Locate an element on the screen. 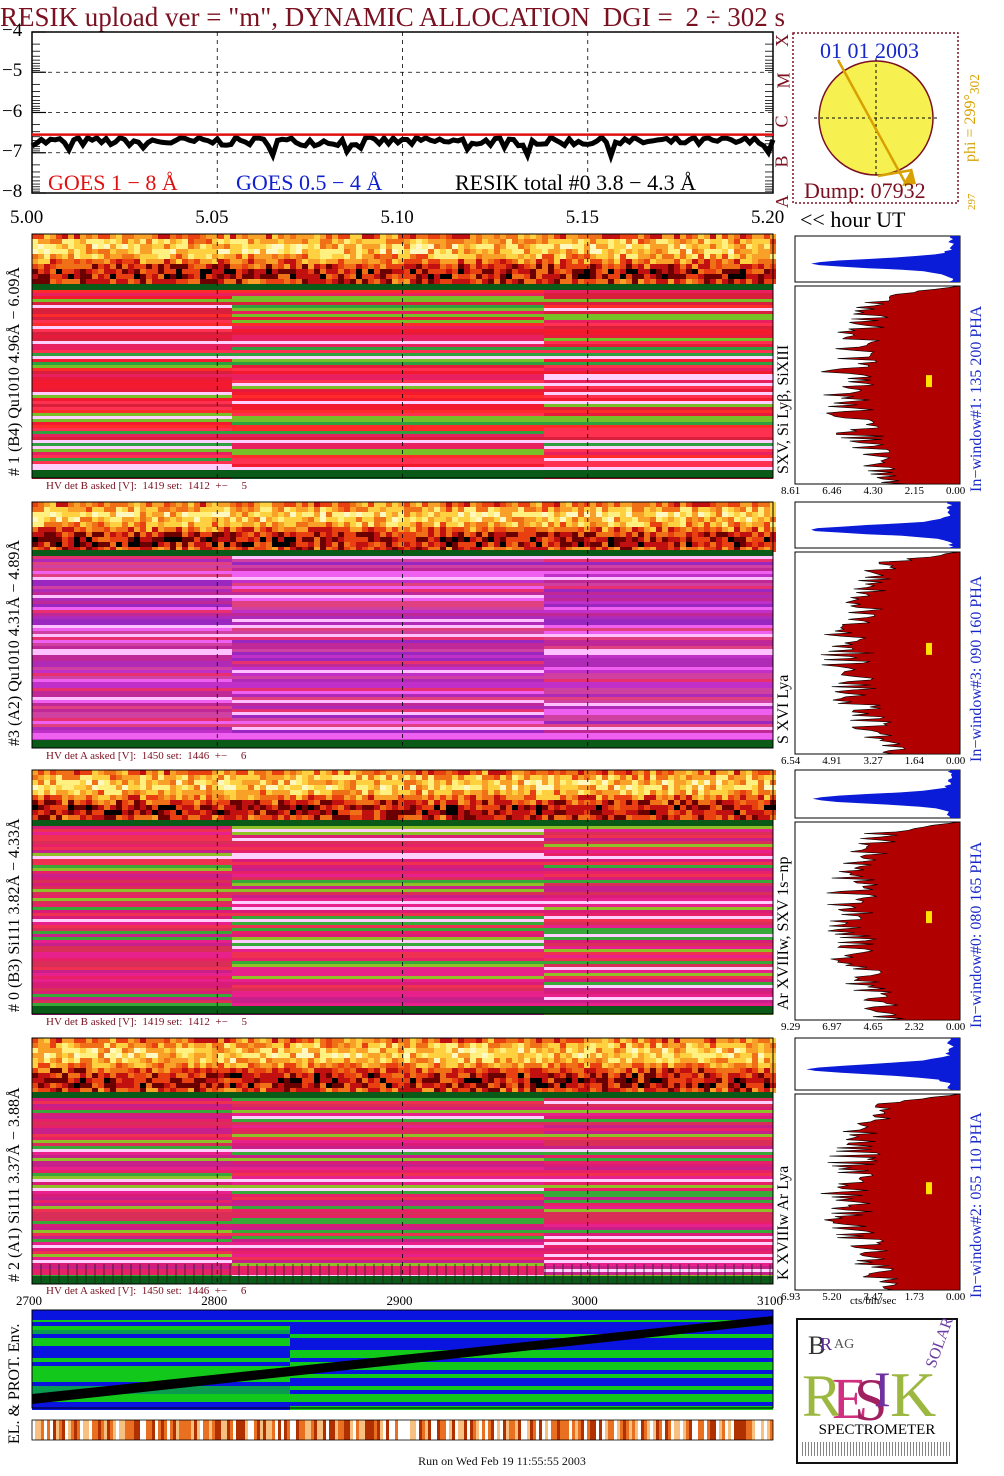 This screenshot has width=1004, height=1476. title-range: 2 ÷ 302 s is located at coordinates (735, 17).